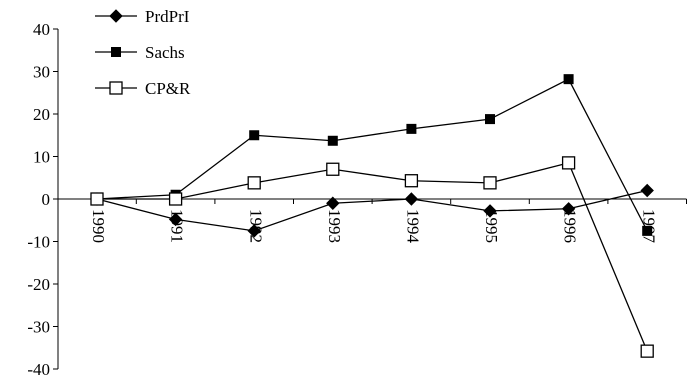 The height and width of the screenshot is (377, 688). I want to click on x-tick-label: 1995, so click(491, 226).